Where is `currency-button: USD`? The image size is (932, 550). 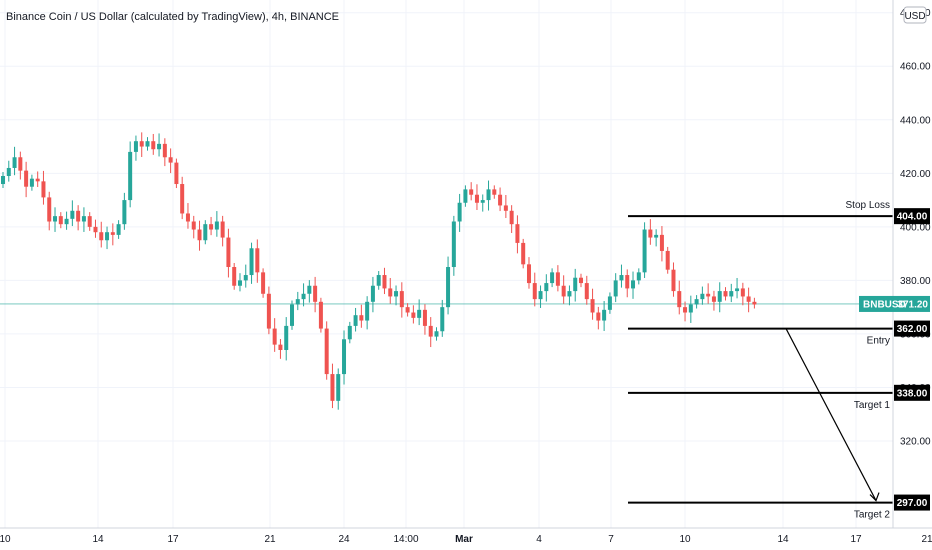
currency-button: USD is located at coordinates (915, 15).